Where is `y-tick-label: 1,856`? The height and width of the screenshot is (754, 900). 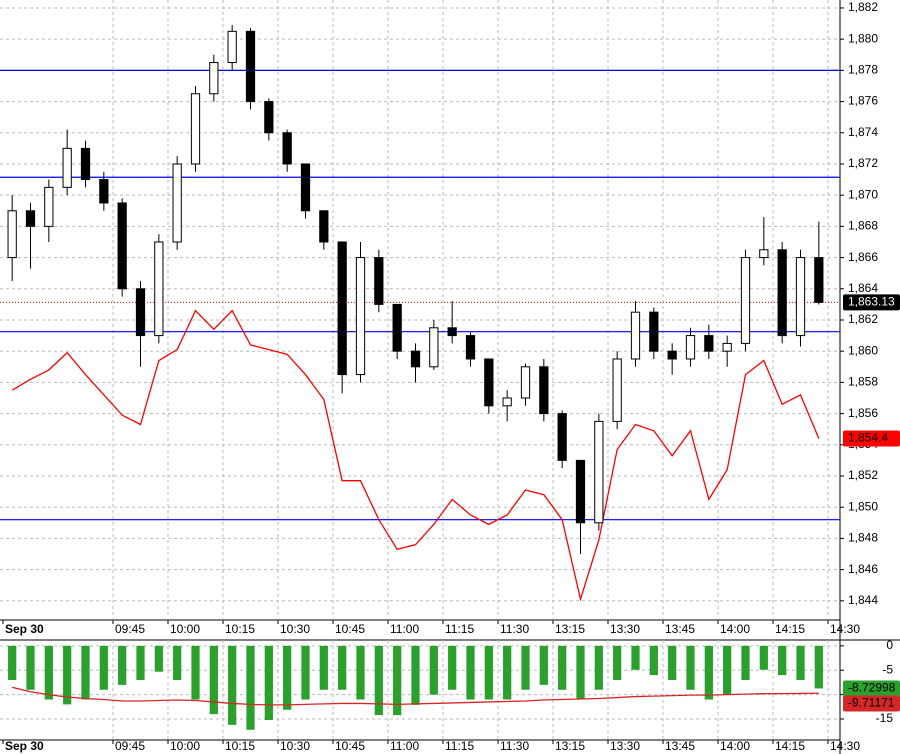 y-tick-label: 1,856 is located at coordinates (863, 413).